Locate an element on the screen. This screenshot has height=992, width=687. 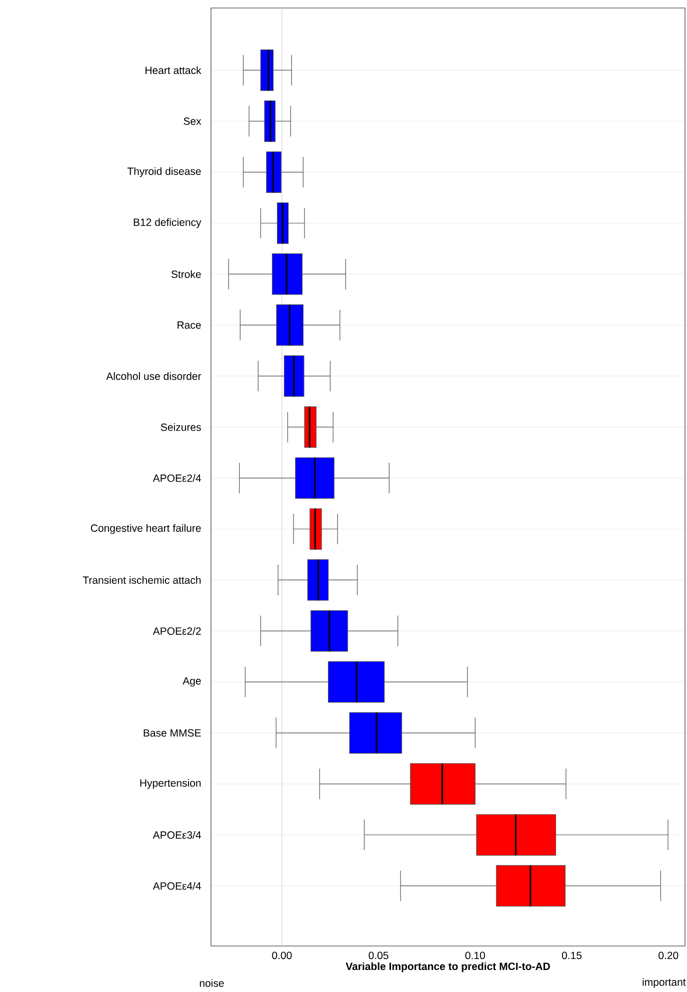
text: important is located at coordinates (664, 983).